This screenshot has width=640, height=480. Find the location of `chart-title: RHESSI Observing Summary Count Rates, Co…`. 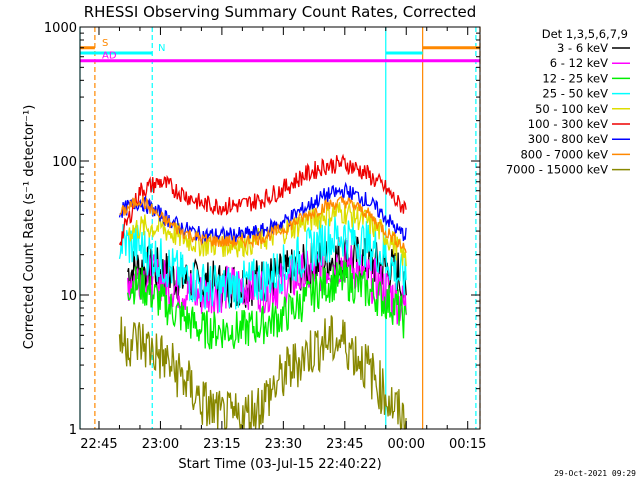

chart-title: RHESSI Observing Summary Count Rates, Co… is located at coordinates (280, 12).